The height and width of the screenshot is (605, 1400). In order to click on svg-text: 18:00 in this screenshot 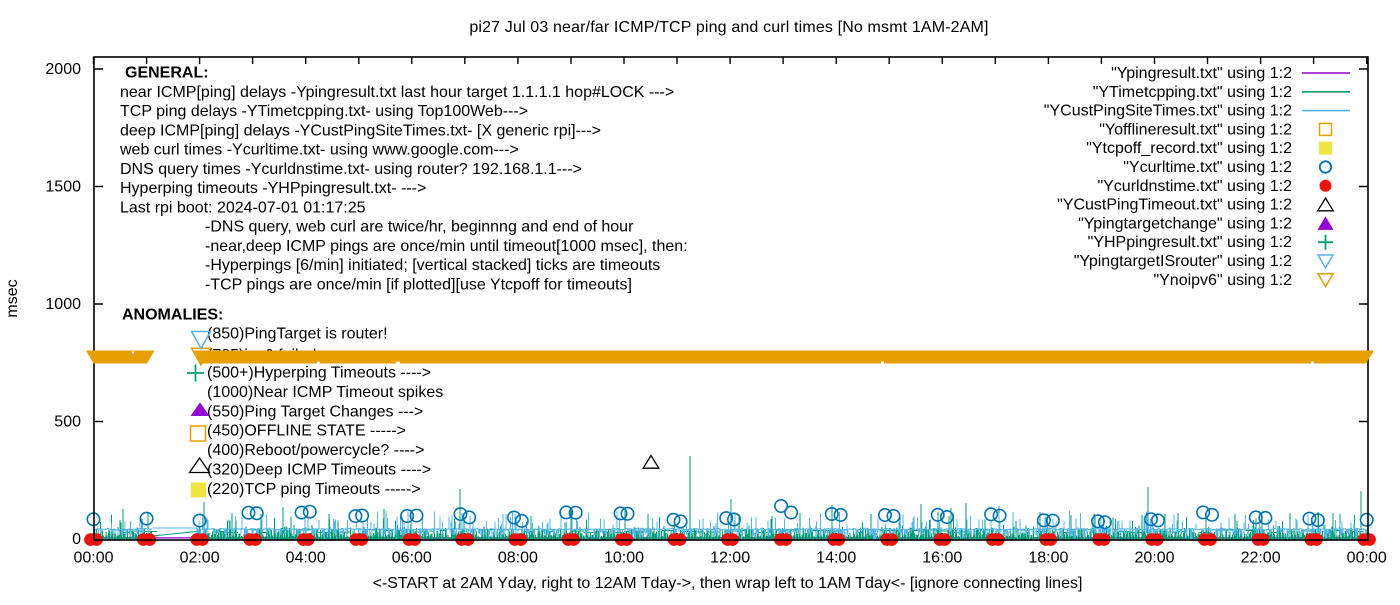, I will do `click(1048, 558)`.